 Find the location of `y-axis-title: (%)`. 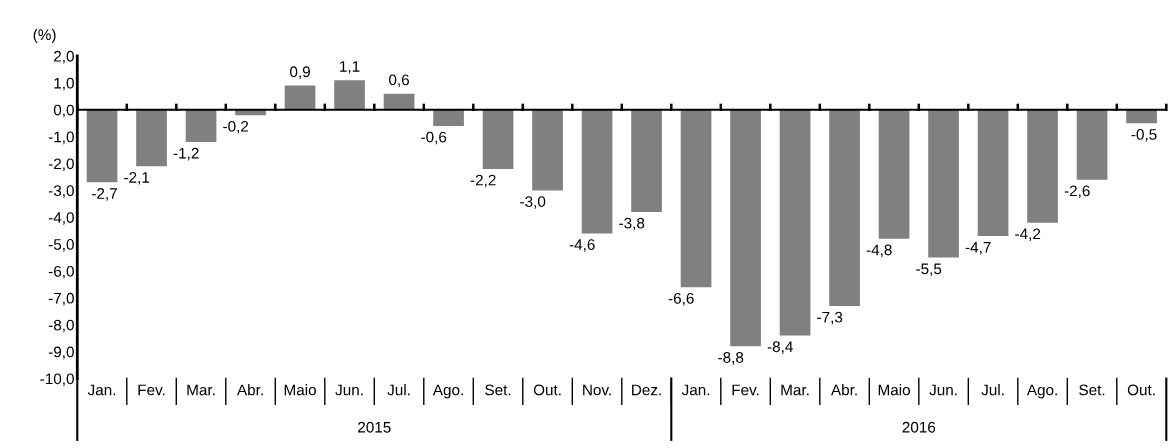

y-axis-title: (%) is located at coordinates (44, 36).